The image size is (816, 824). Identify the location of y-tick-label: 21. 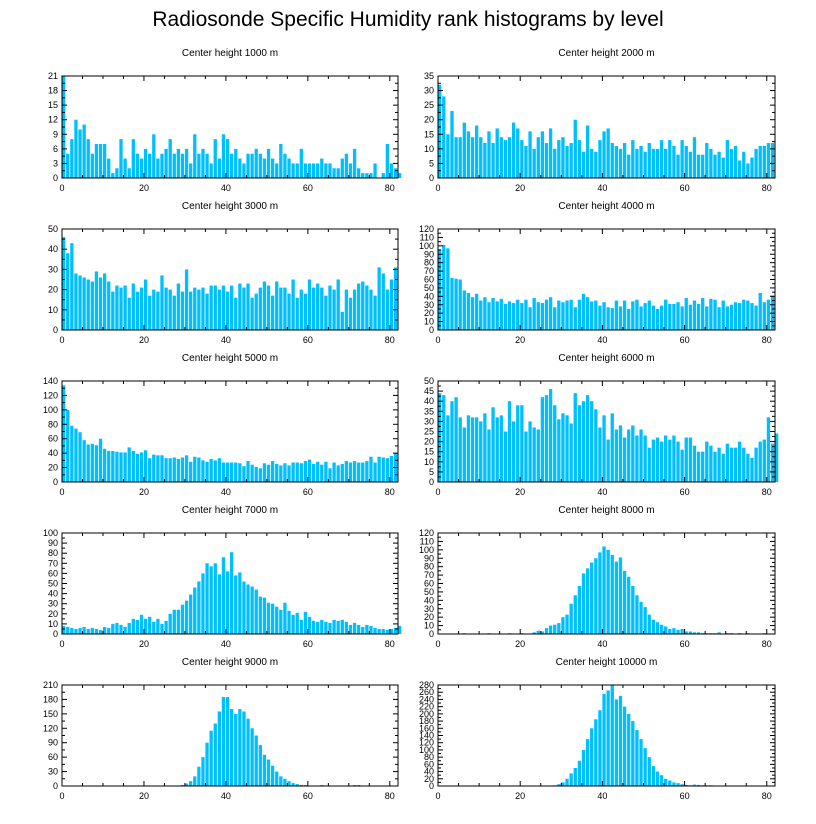
(53, 76).